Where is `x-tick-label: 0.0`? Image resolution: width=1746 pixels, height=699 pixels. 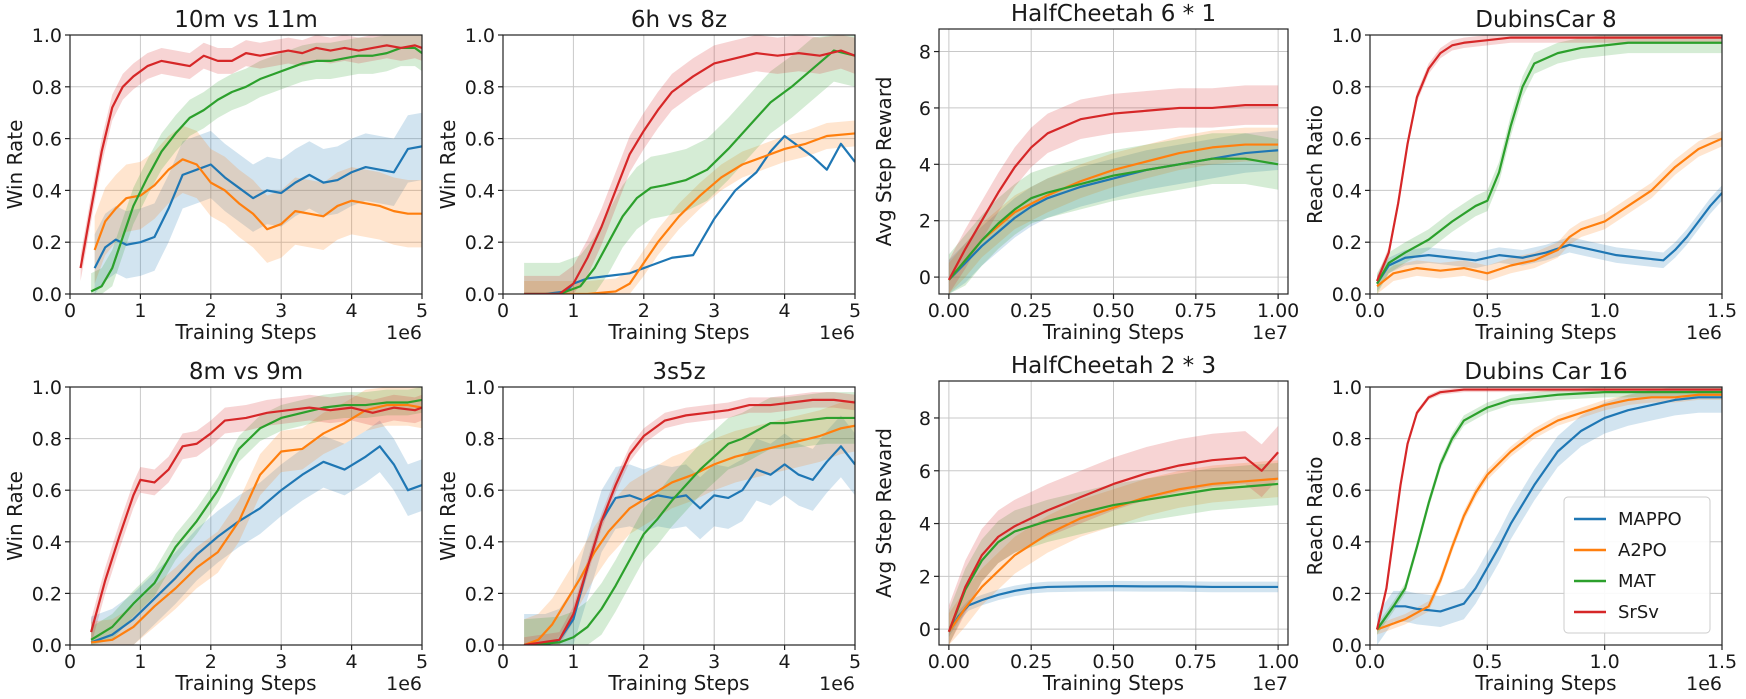
x-tick-label: 0.0 is located at coordinates (1370, 311).